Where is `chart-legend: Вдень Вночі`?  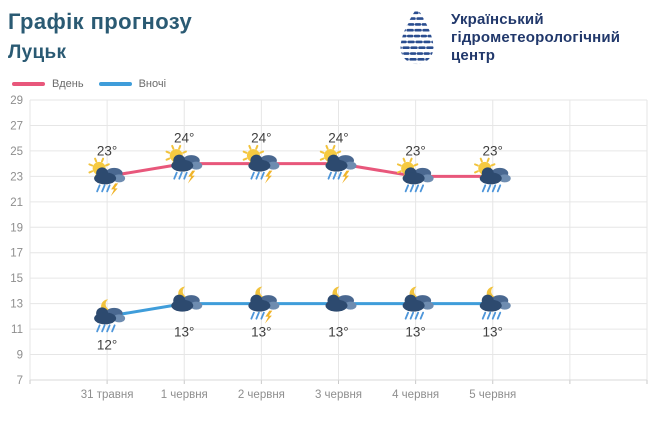 chart-legend: Вдень Вночі is located at coordinates (89, 84).